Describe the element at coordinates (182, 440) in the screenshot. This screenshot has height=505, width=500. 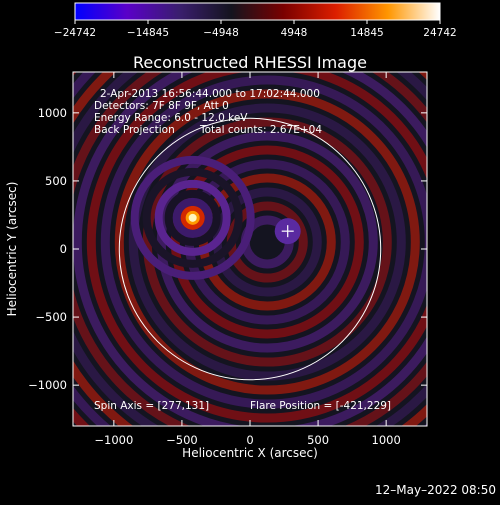
I see `x-tick-label: −500` at that location.